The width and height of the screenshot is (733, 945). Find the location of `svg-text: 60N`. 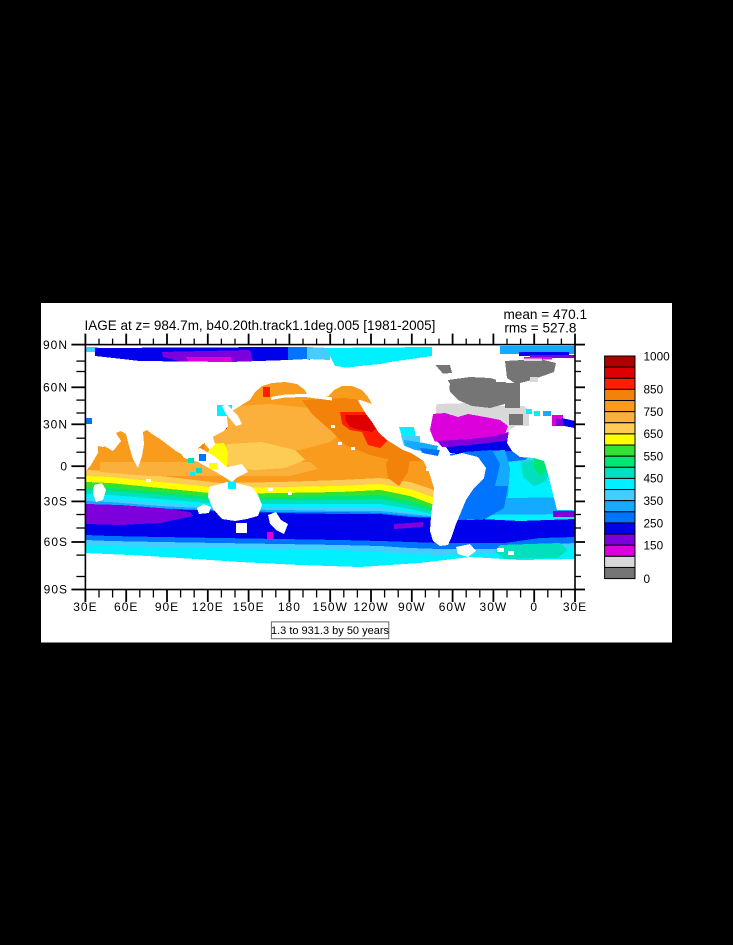

svg-text: 60N is located at coordinates (55, 388).